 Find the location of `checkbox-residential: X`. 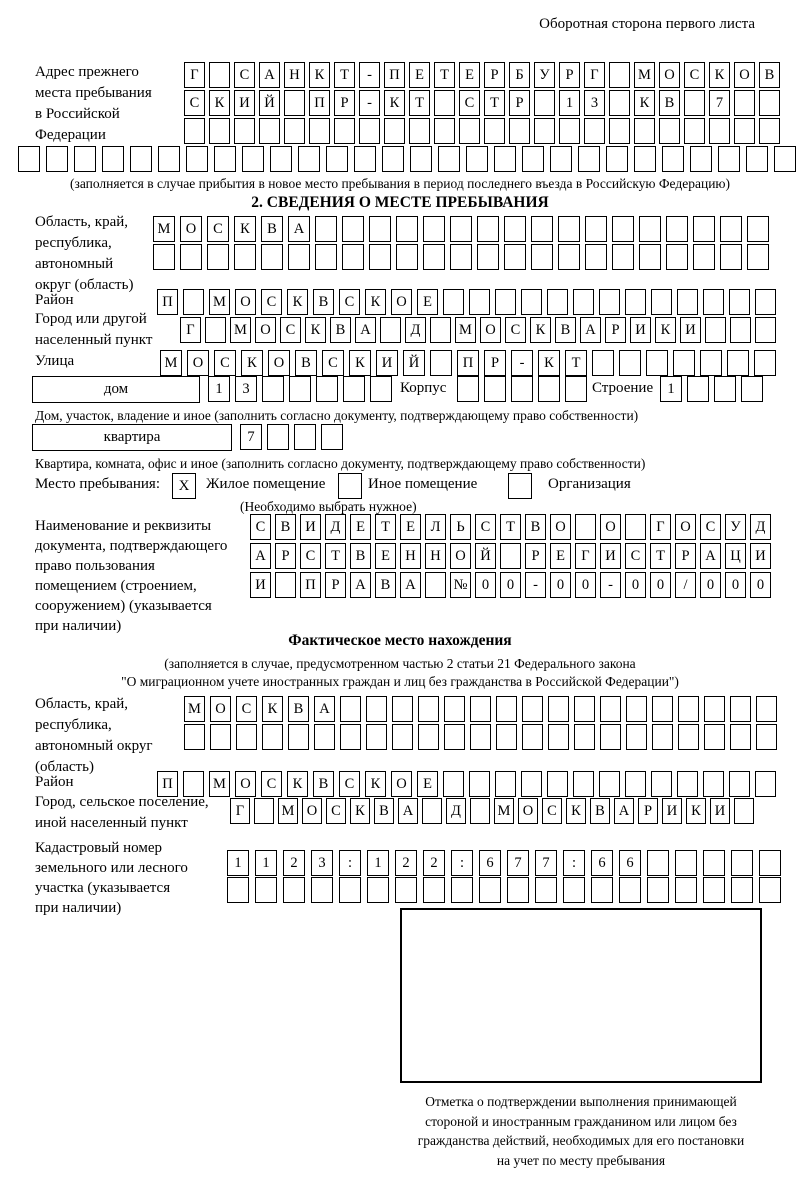

checkbox-residential: X is located at coordinates (184, 486).